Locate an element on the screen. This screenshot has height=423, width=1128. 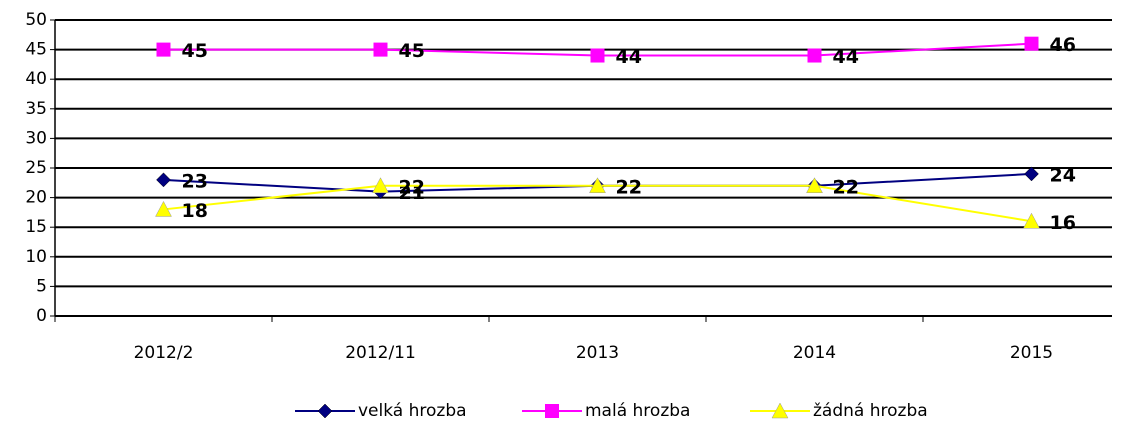
data-label: 24 is located at coordinates (1063, 175).